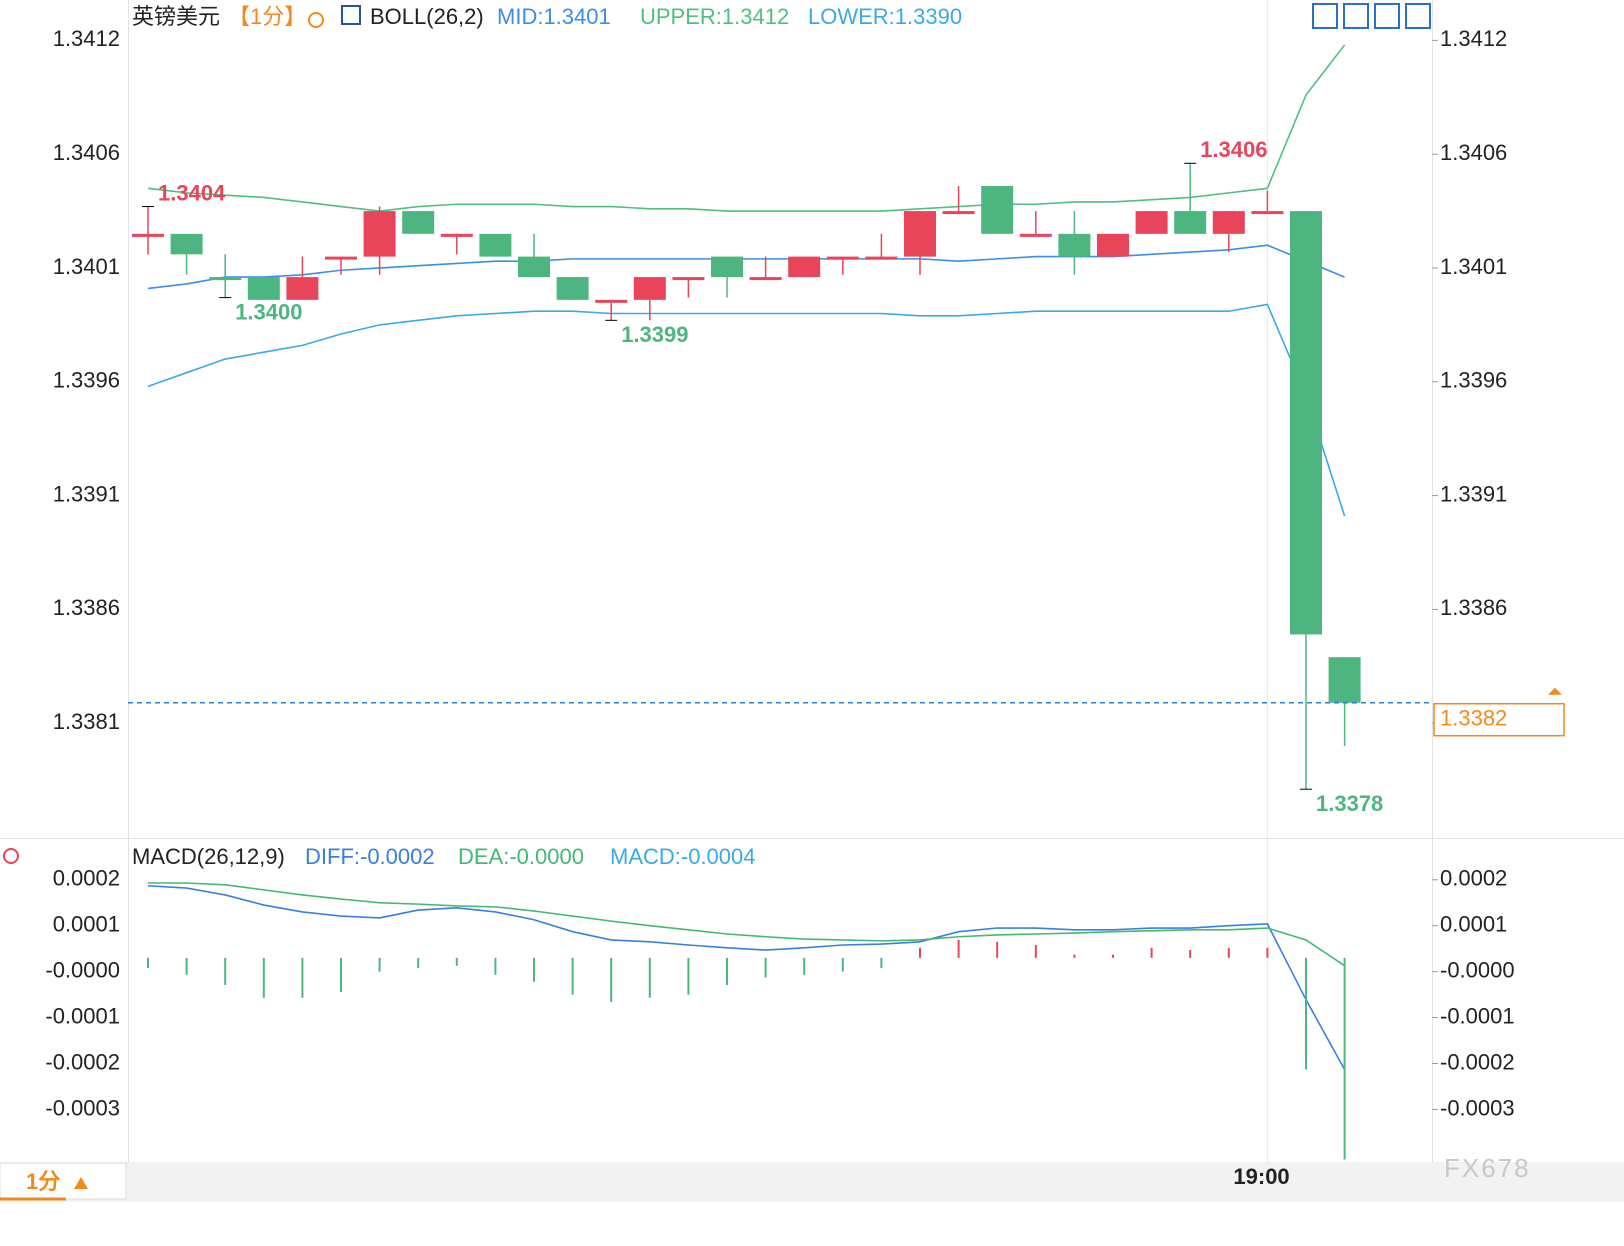 This screenshot has height=1246, width=1624. I want to click on y2-tick-label: 1.3412, so click(1473, 38).